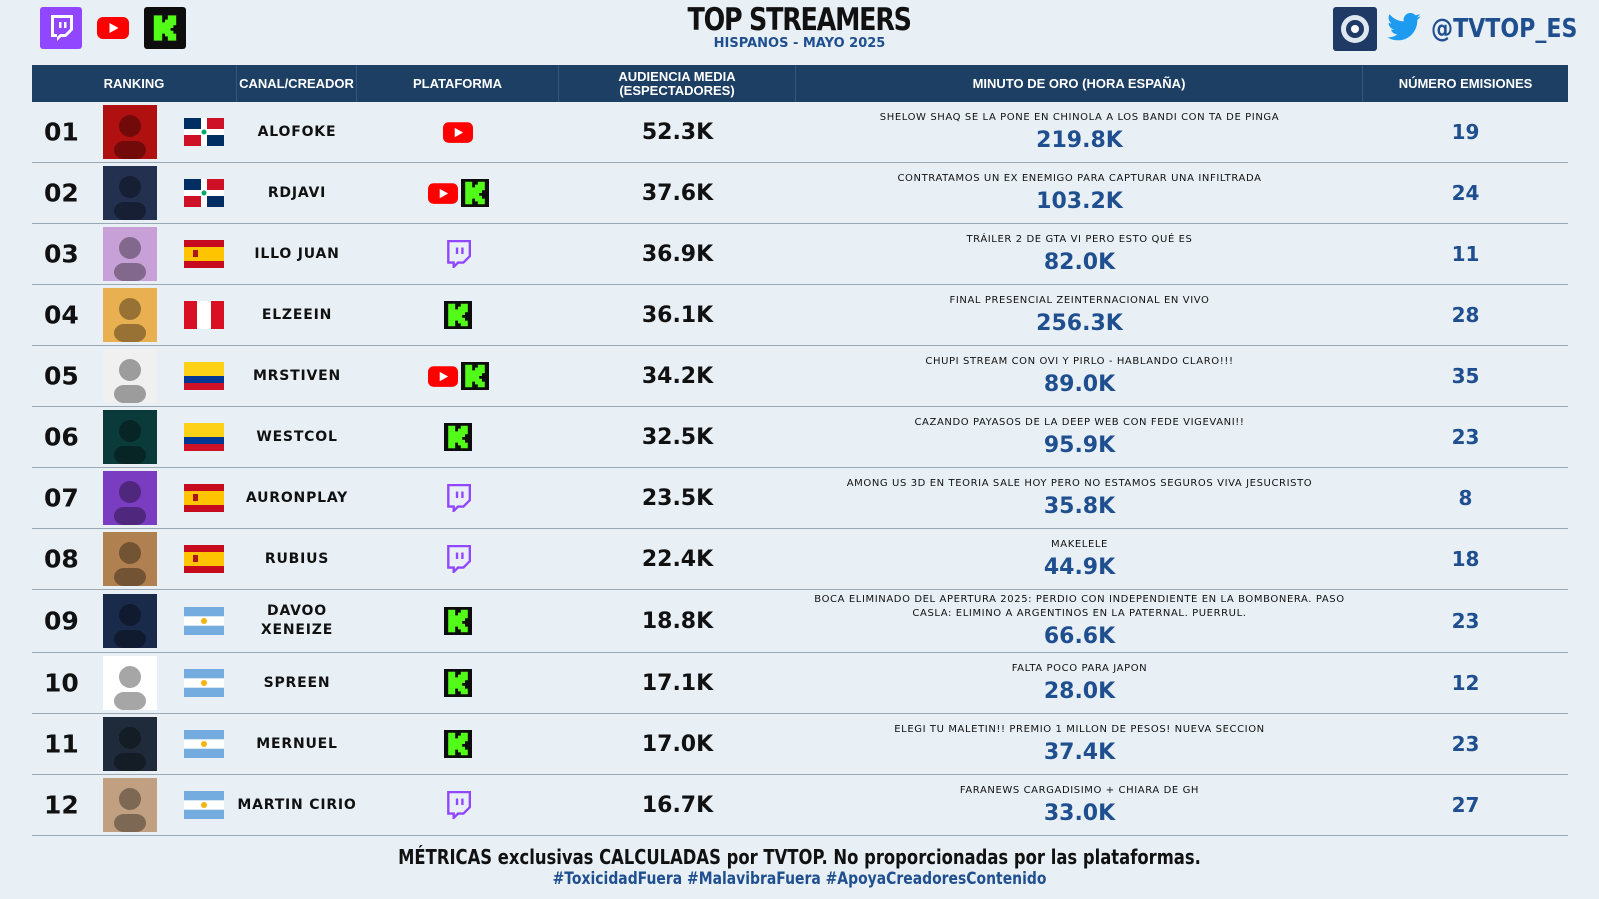  I want to click on table-row: 08 RUBIUS 22.4K MAKELELE 44.9K 18, so click(800, 559).